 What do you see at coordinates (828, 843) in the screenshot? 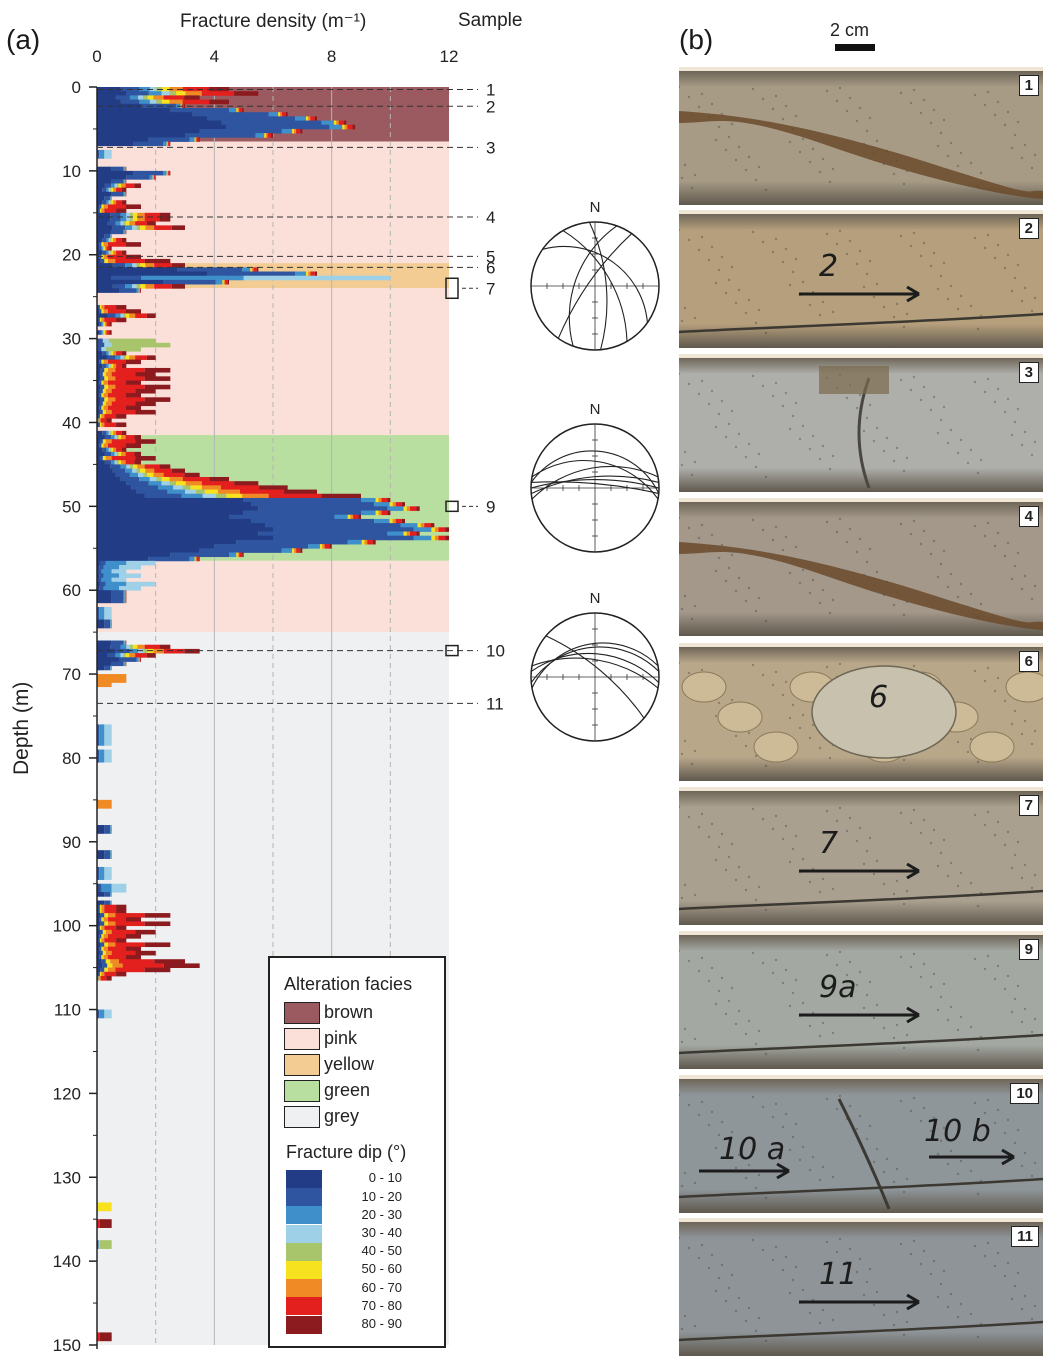
I see `core-annotation: 7` at bounding box center [828, 843].